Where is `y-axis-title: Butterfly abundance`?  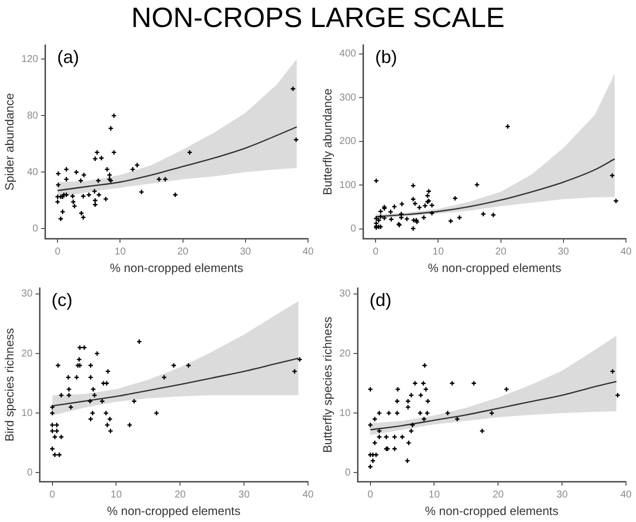 y-axis-title: Butterfly abundance is located at coordinates (327, 142).